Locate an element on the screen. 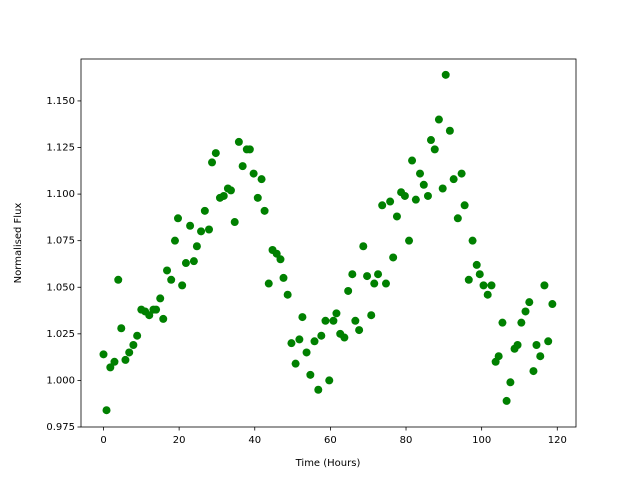  y-tick-label: 1.100 is located at coordinates (60, 194).